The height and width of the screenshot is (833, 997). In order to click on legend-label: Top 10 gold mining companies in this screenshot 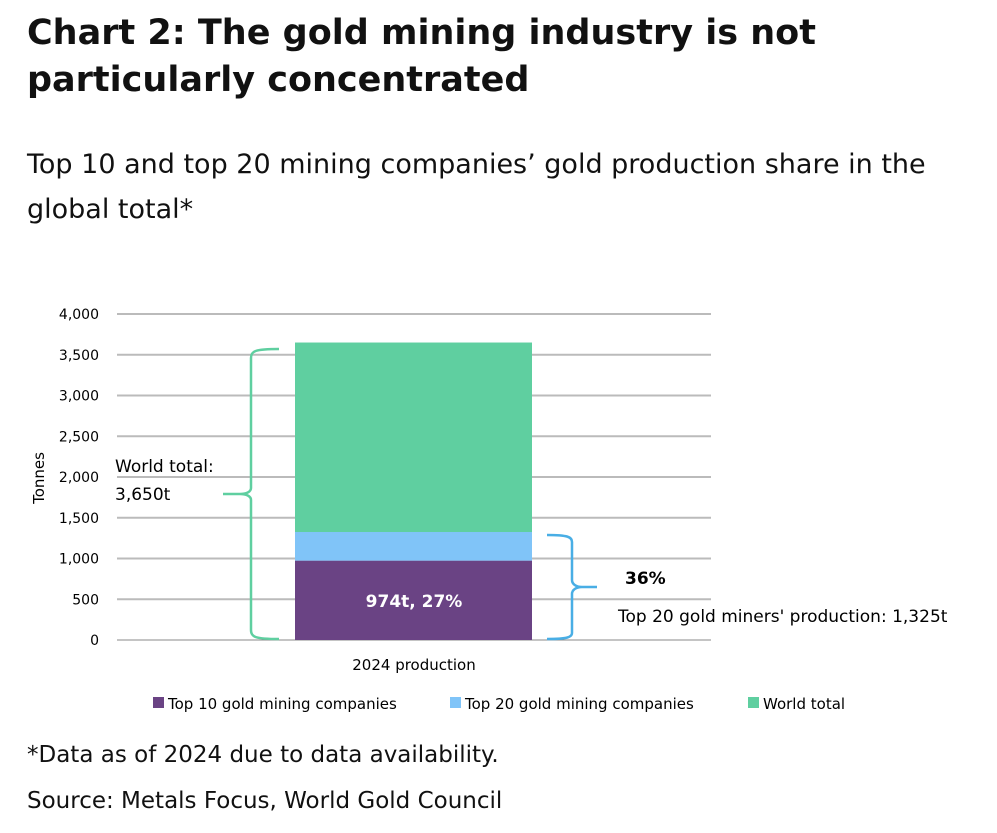, I will do `click(282, 704)`.